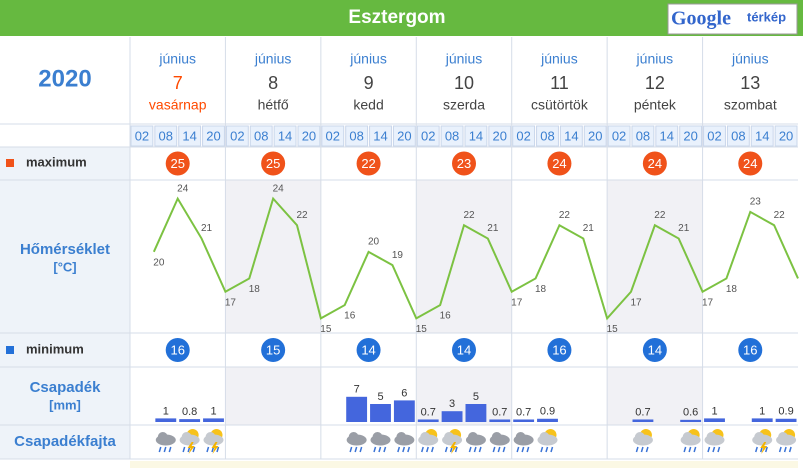 This screenshot has height=468, width=803. I want to click on max-circle-label: 23, so click(464, 163).